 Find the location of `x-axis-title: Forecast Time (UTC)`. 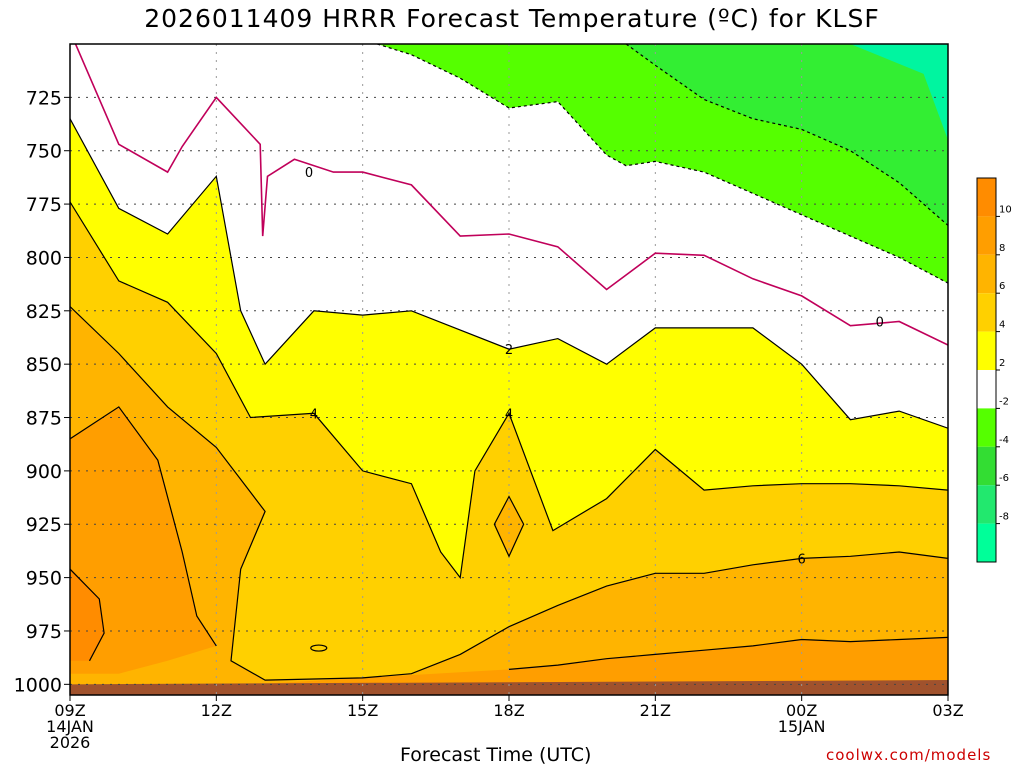

x-axis-title: Forecast Time (UTC) is located at coordinates (496, 755).